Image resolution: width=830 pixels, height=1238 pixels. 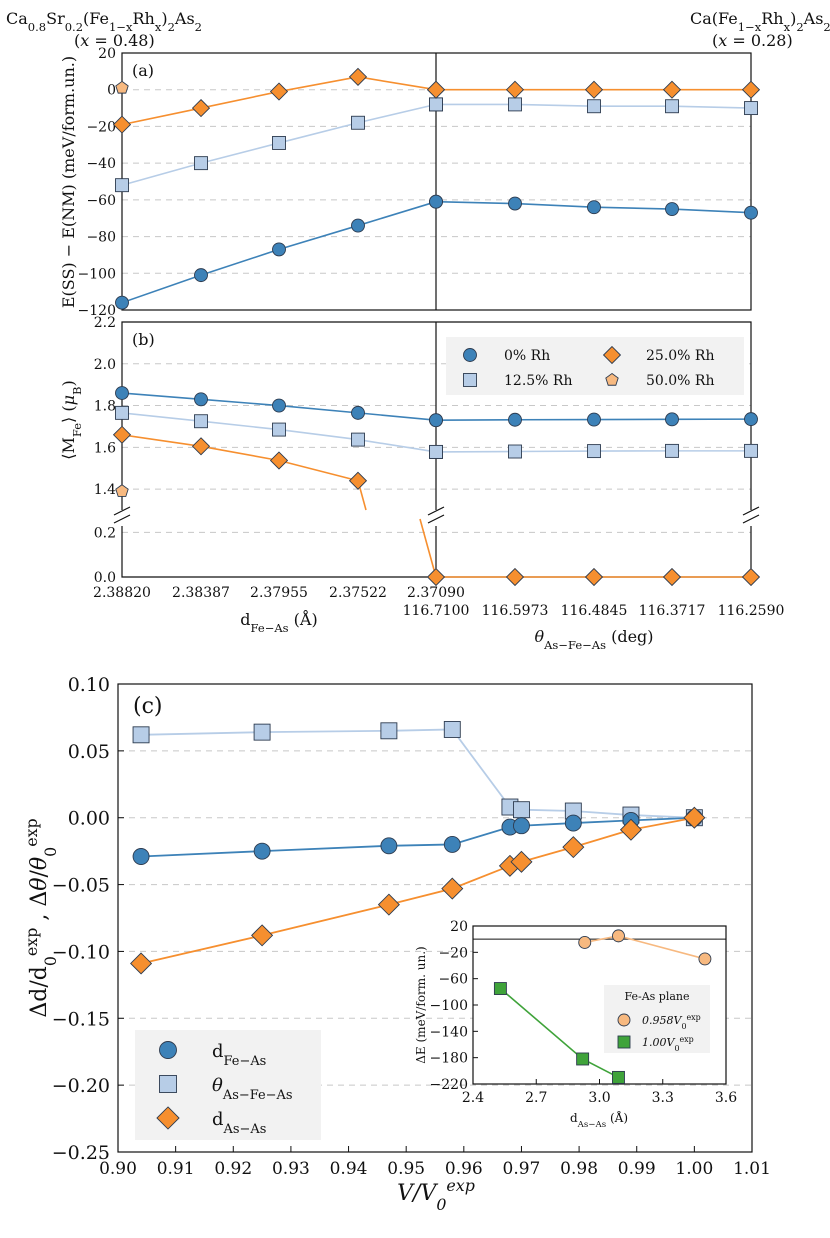 What do you see at coordinates (105, 365) in the screenshot?
I see `ytick-label: 2.0` at bounding box center [105, 365].